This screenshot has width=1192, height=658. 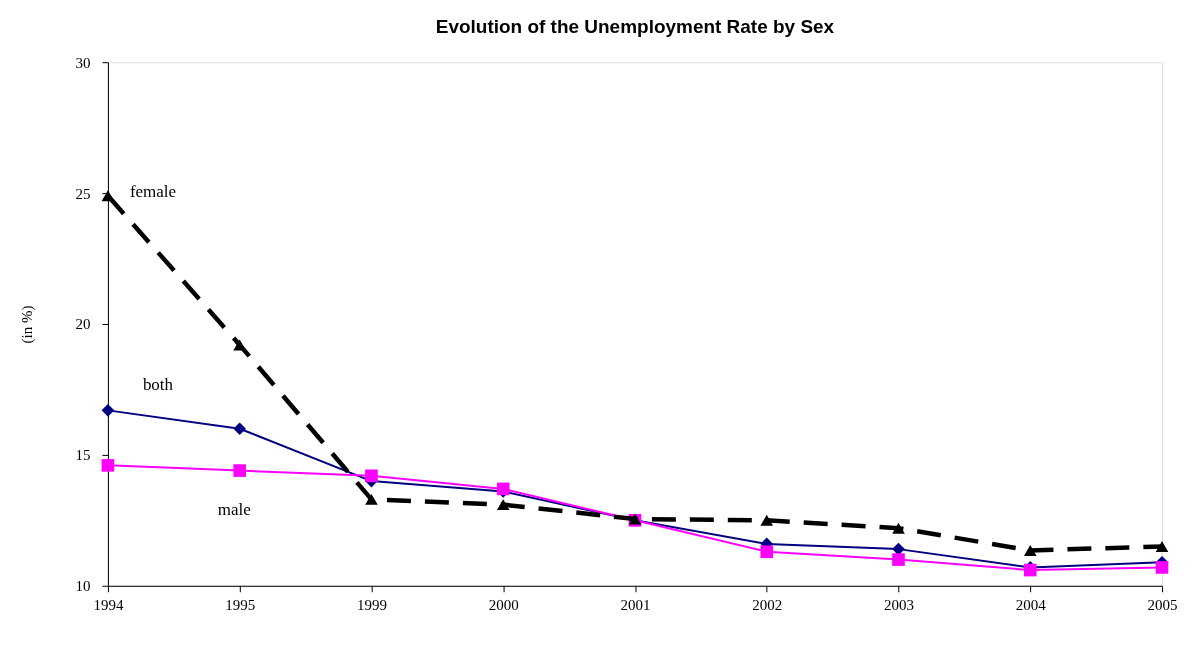 I want to click on x-tick-label: 2003, so click(x=899, y=605).